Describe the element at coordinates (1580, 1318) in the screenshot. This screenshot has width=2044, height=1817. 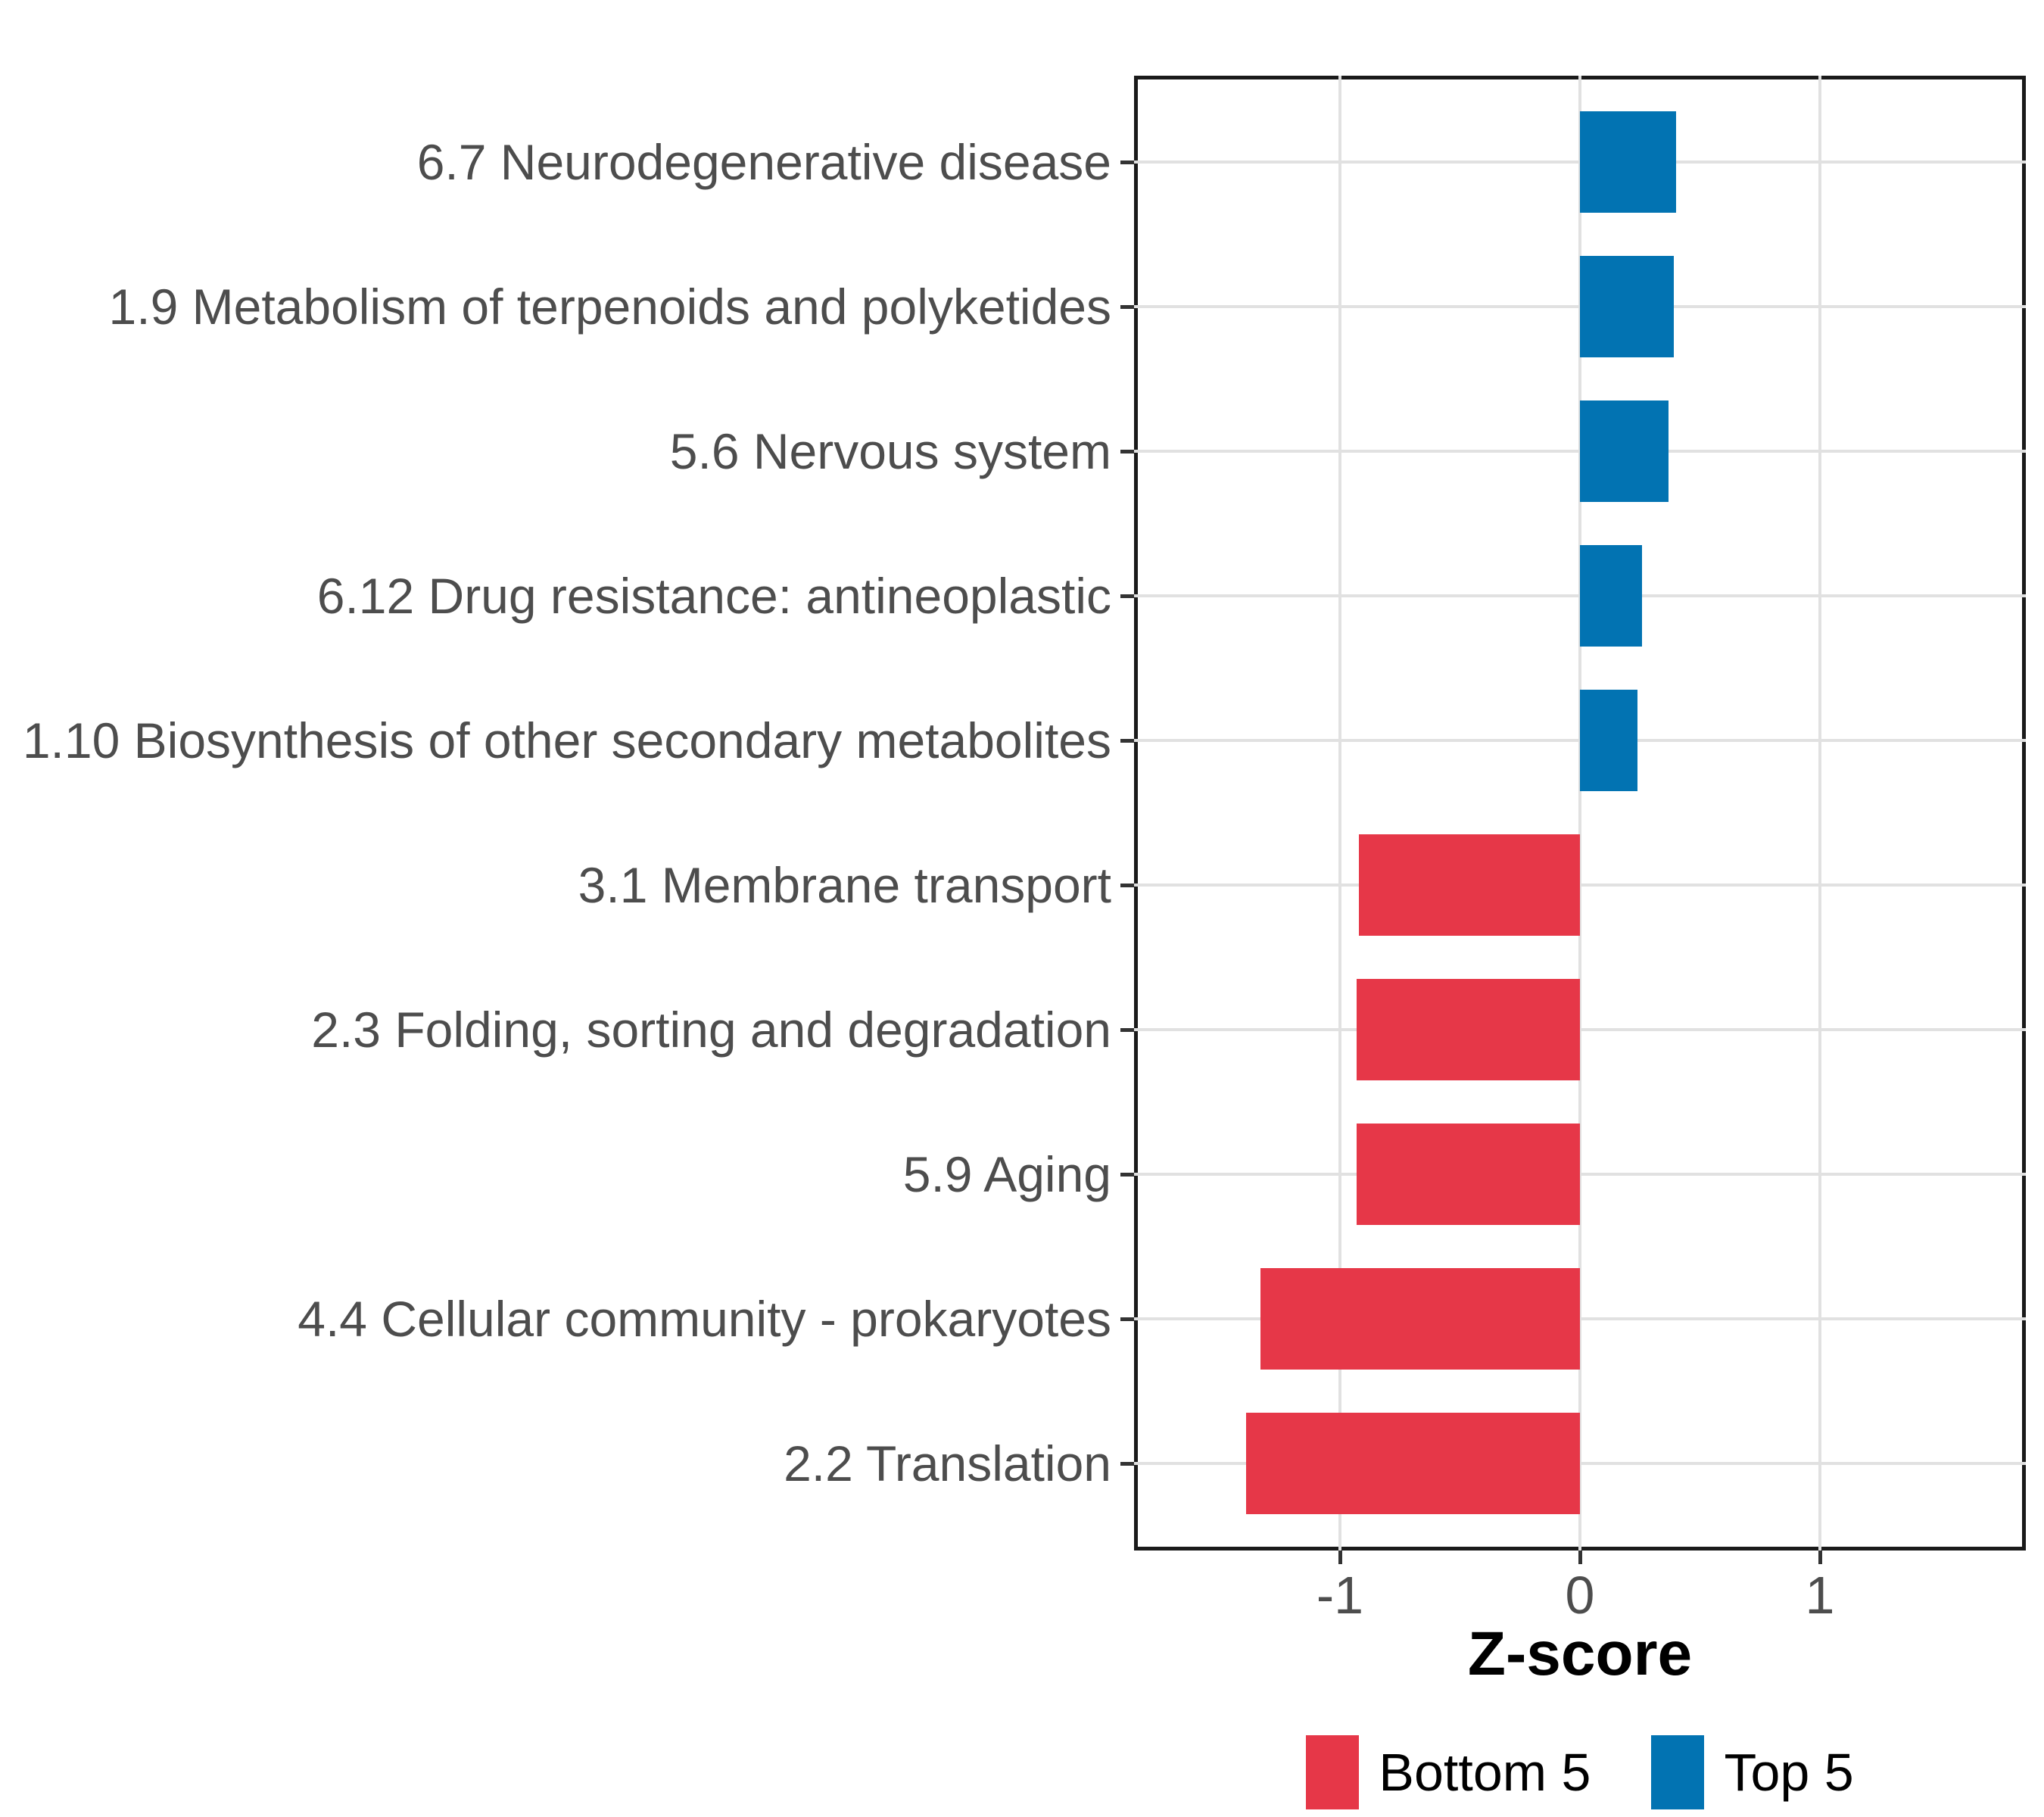
I see `y-gridline-4-4-cellular-community-prokaryotes` at that location.